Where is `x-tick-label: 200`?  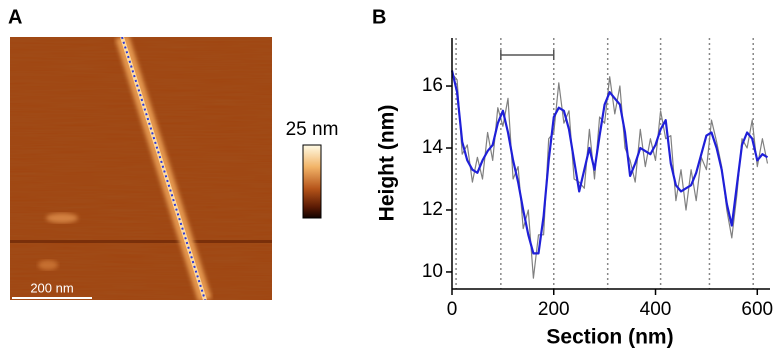 x-tick-label: 200 is located at coordinates (554, 309).